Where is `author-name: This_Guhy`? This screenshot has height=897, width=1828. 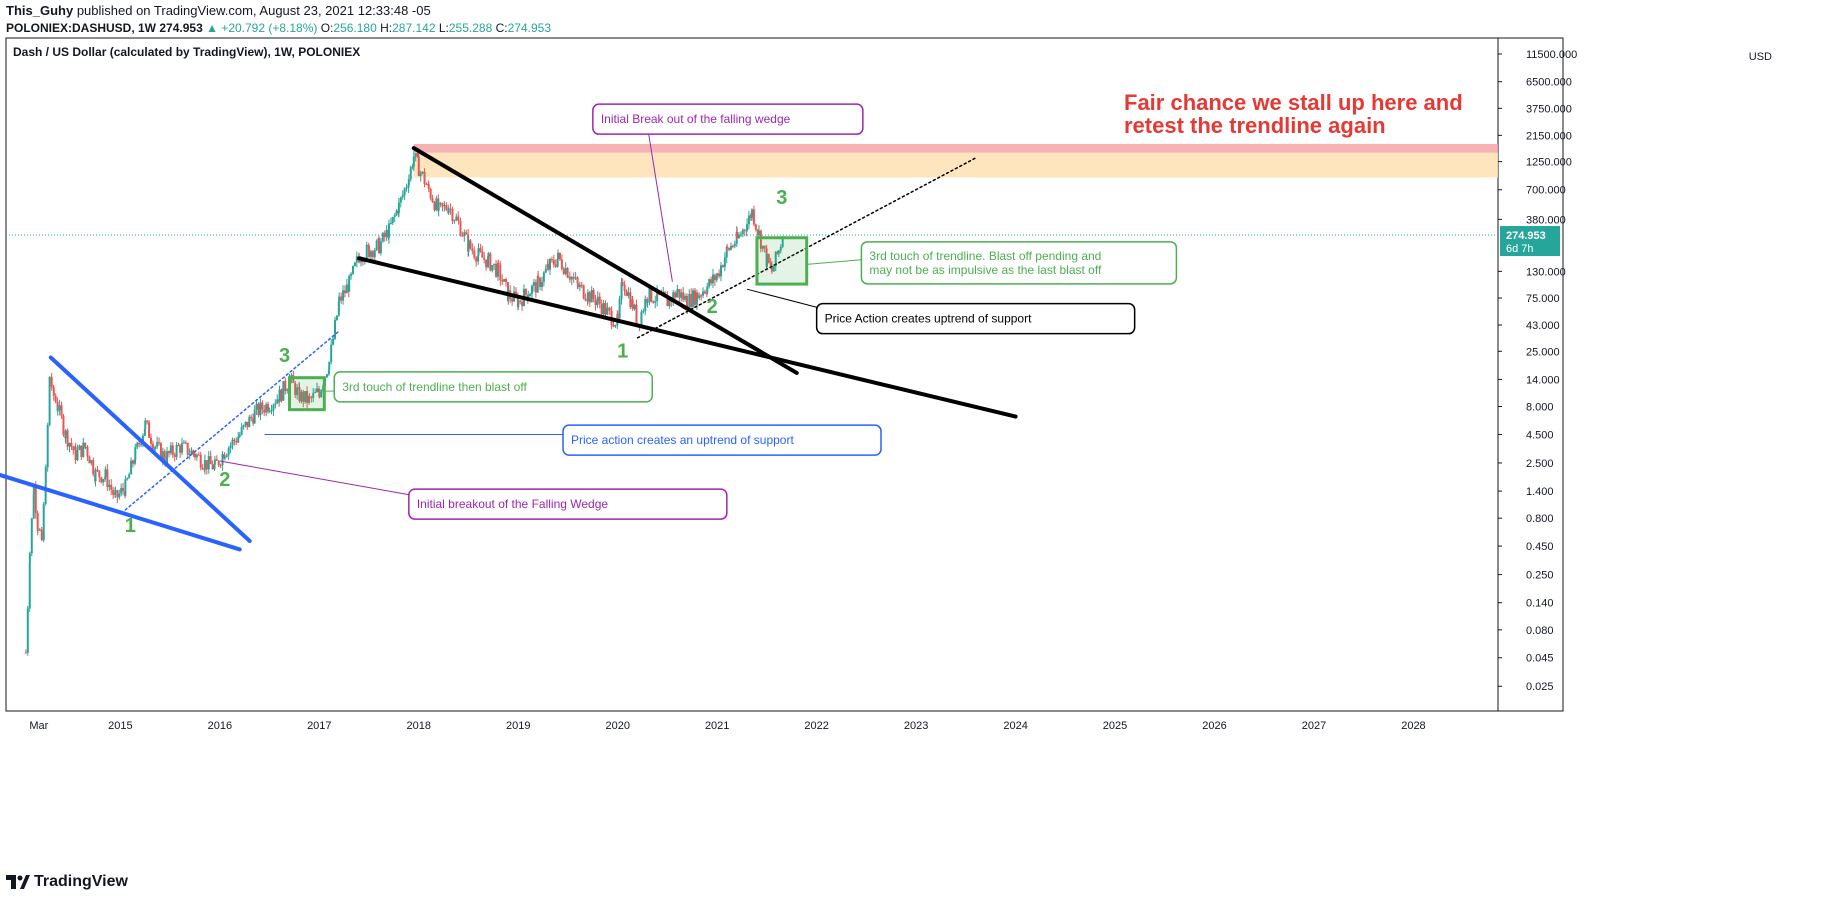 author-name: This_Guhy is located at coordinates (40, 10).